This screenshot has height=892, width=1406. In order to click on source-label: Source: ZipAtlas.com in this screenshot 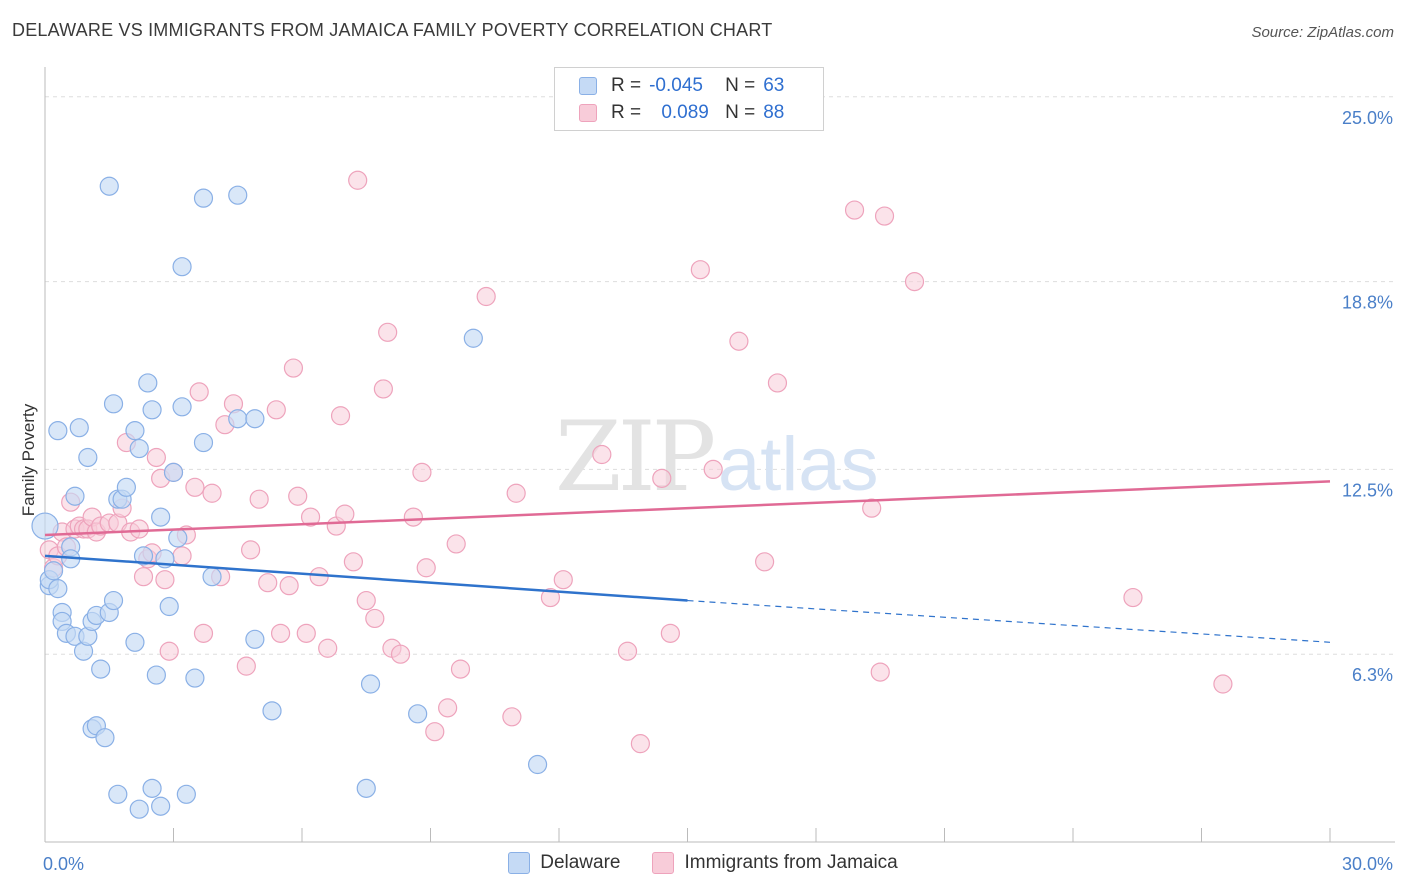, I will do `click(1322, 32)`.